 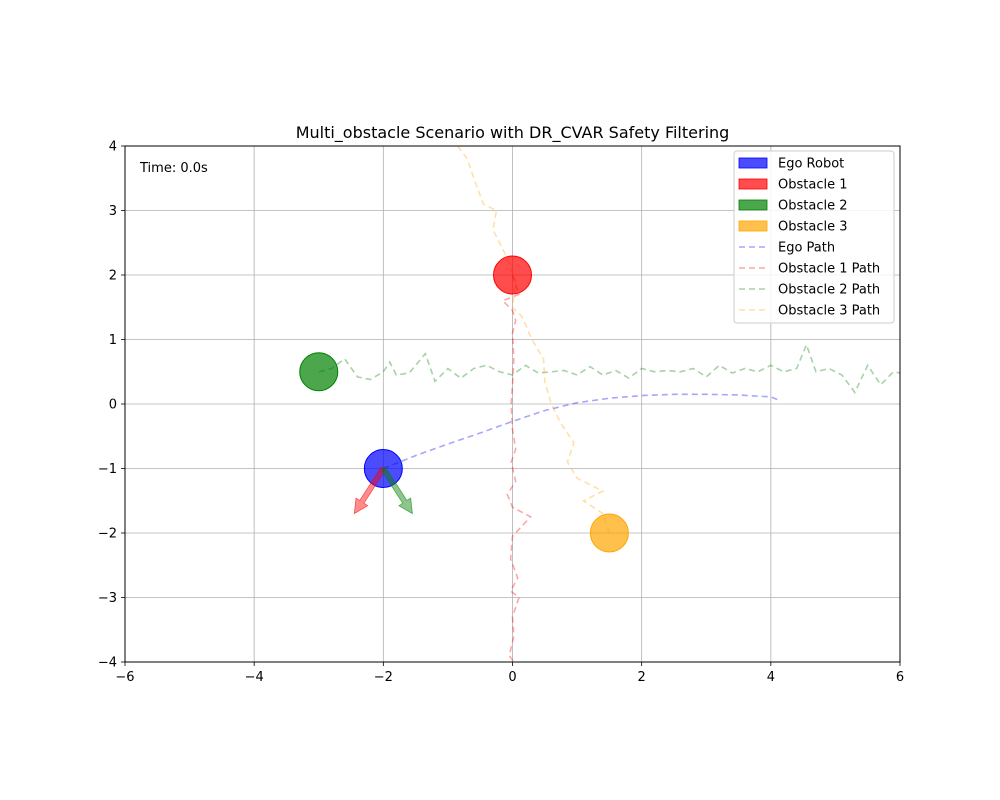 What do you see at coordinates (753, 163) in the screenshot?
I see `legend-swatch-ego-robot` at bounding box center [753, 163].